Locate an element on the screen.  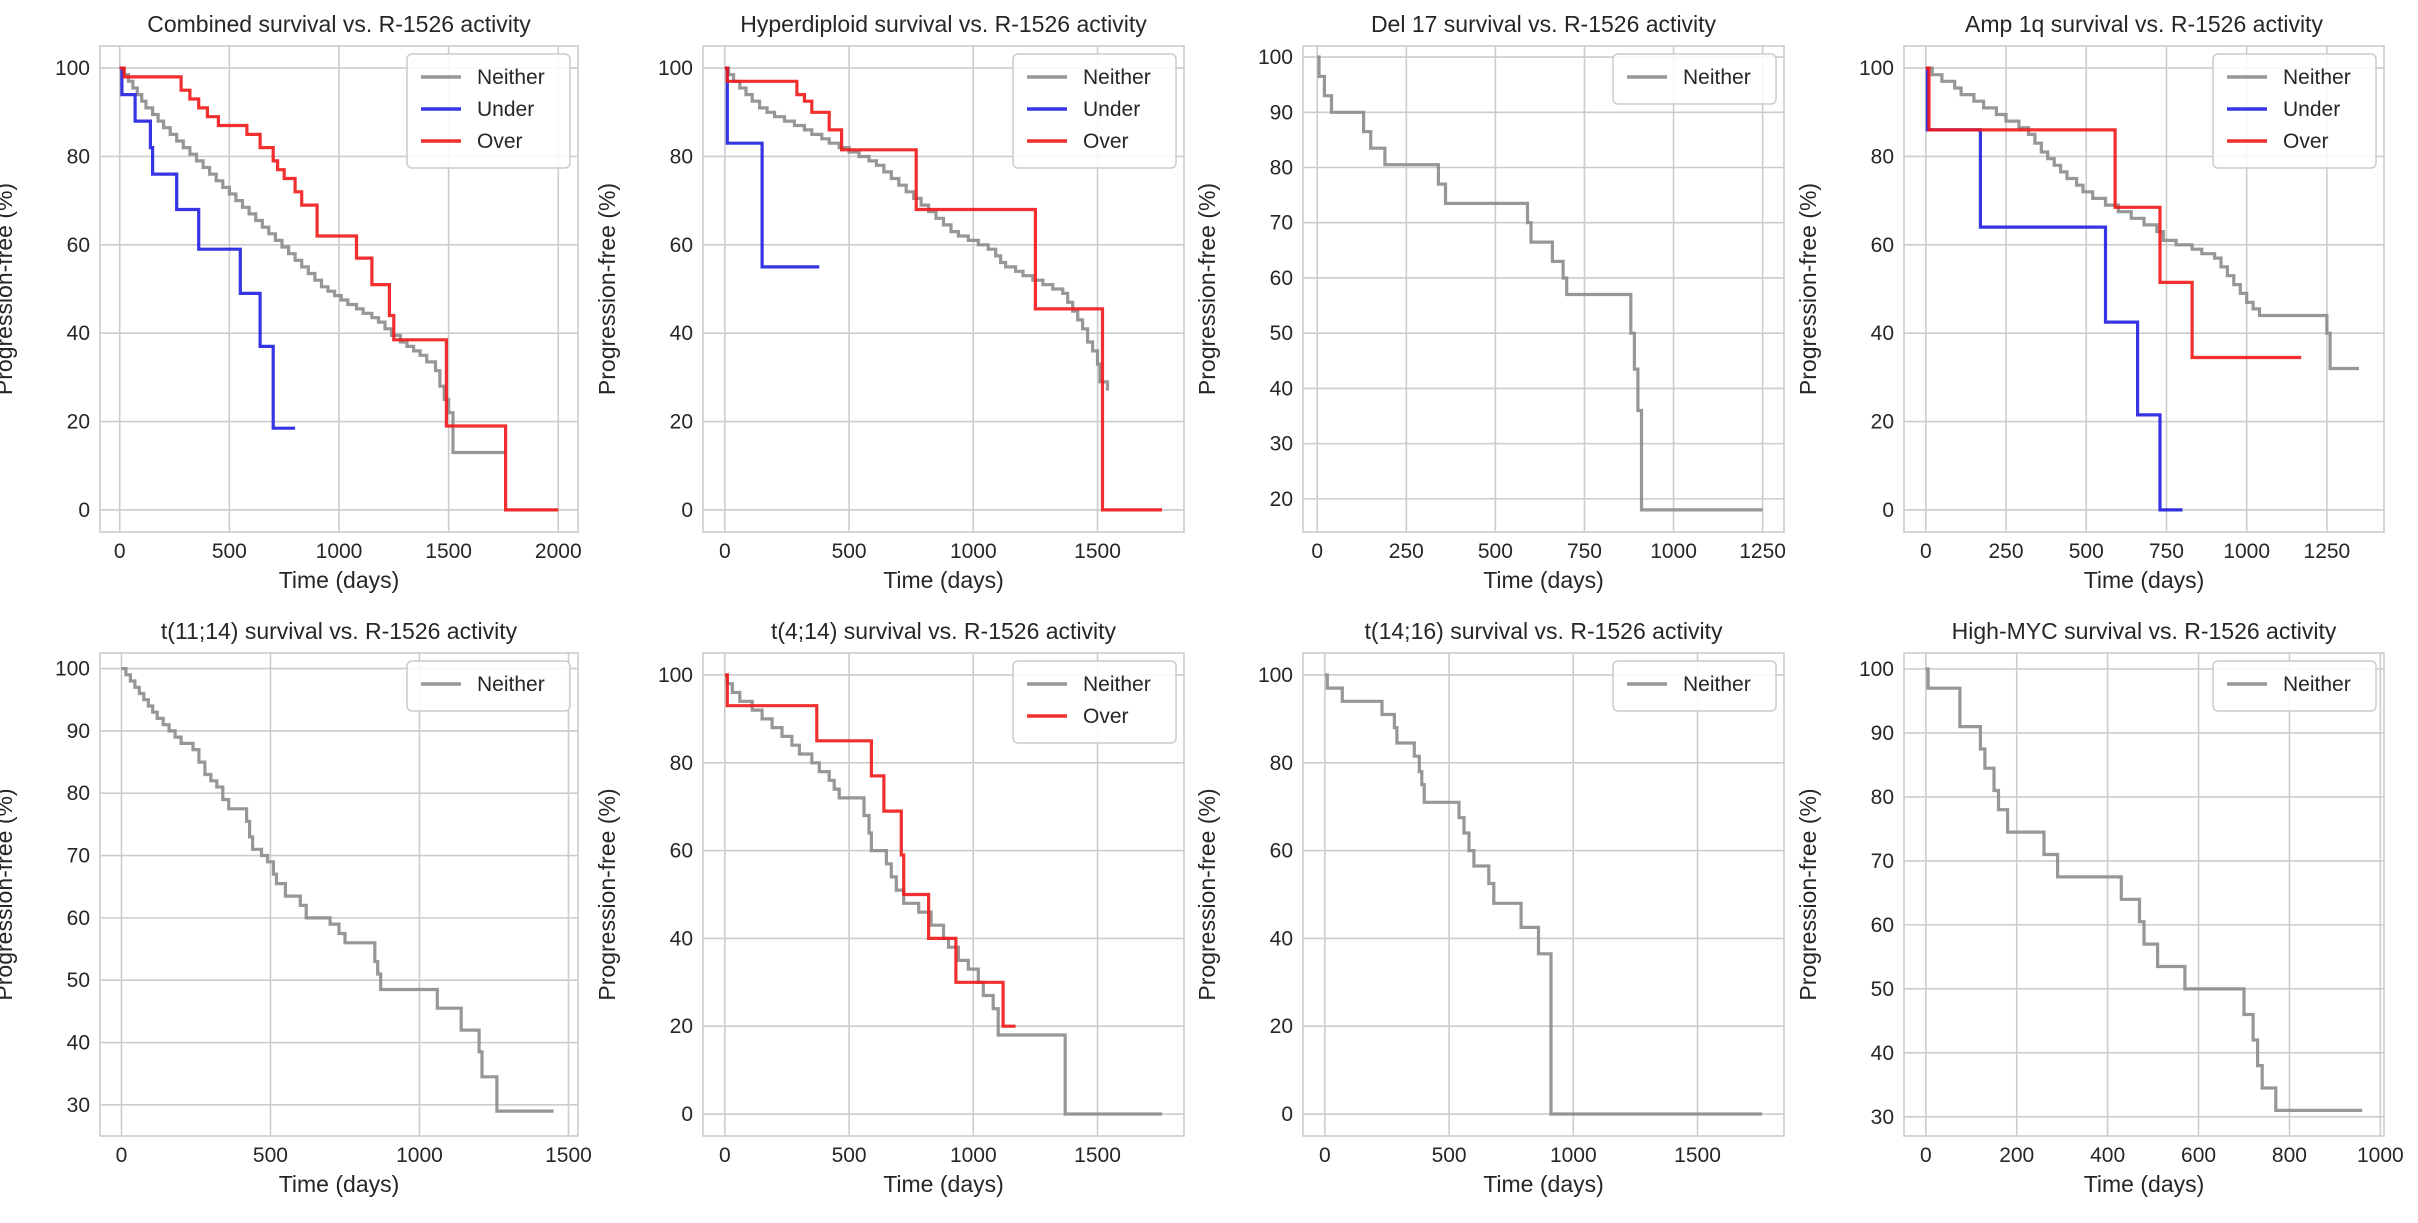
x-tick-label: 400 is located at coordinates (2107, 1155).